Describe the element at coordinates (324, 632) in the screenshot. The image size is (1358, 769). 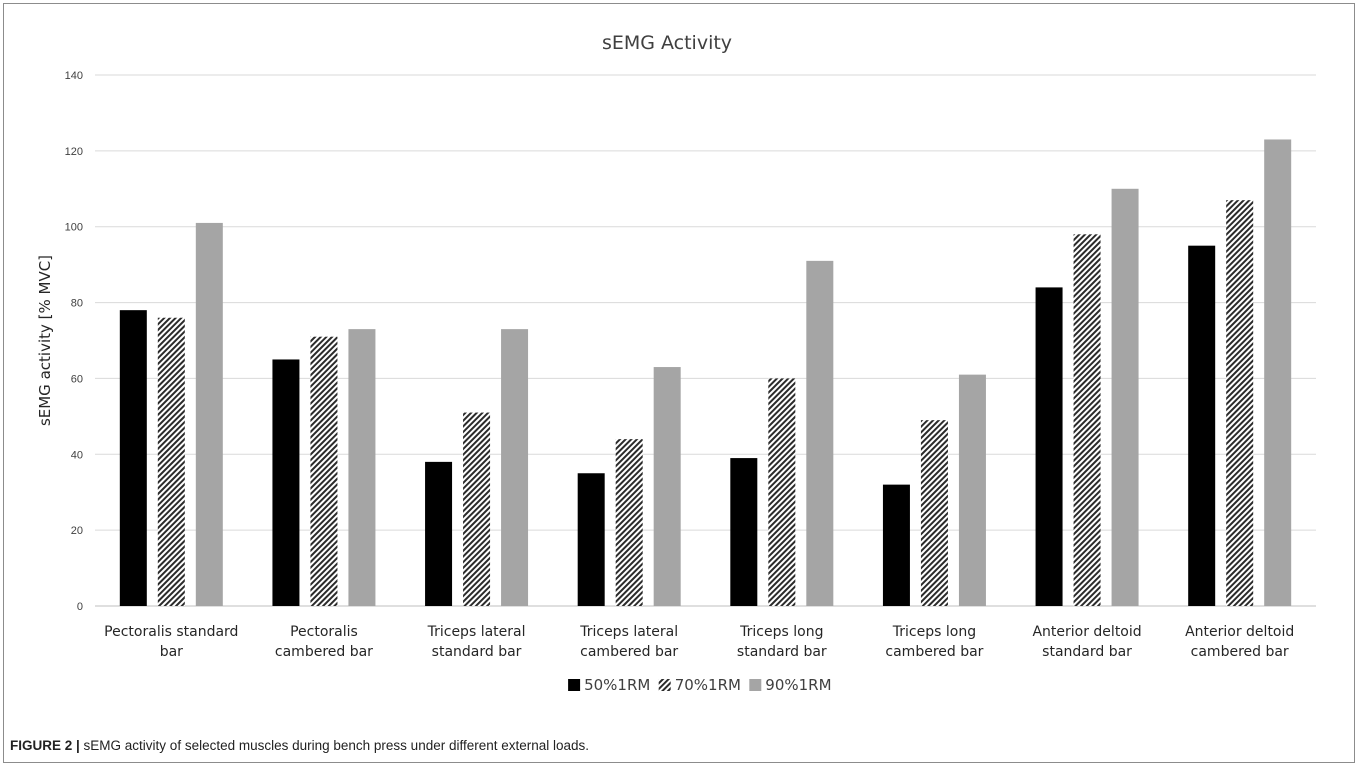
I see `x-tick-label: Pectoralis` at that location.